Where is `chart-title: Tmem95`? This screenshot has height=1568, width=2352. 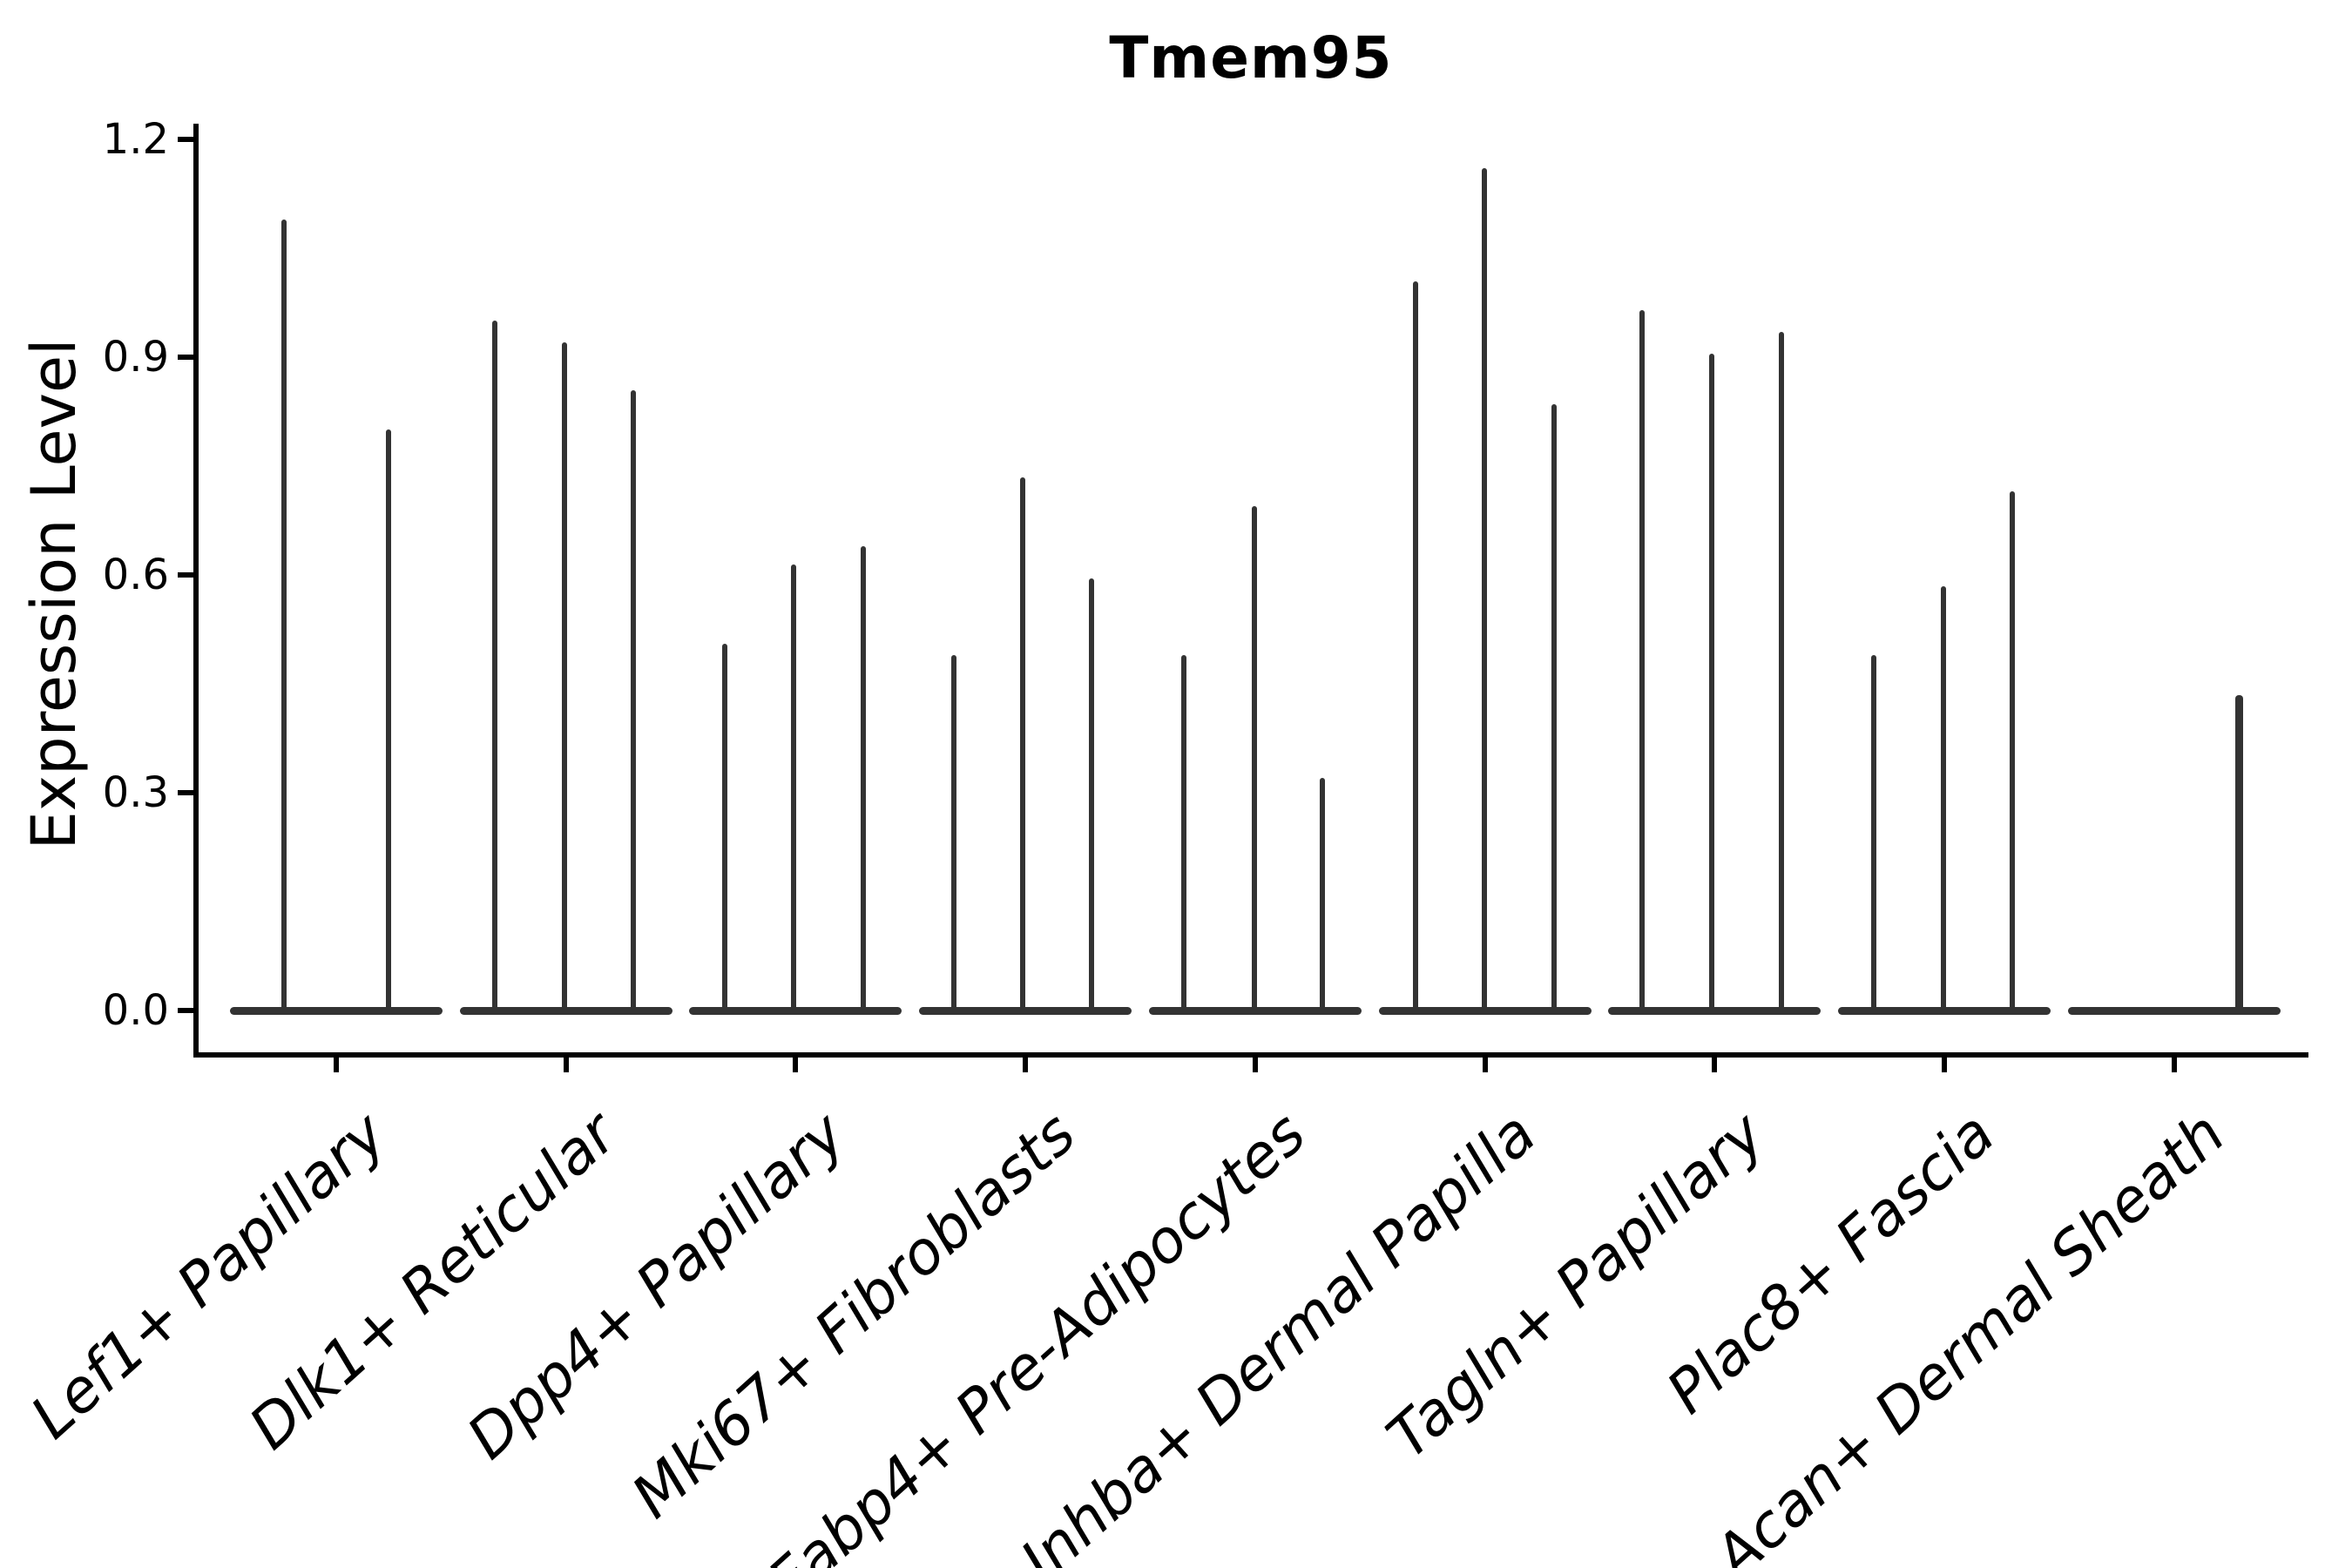
chart-title: Tmem95 is located at coordinates (1251, 58).